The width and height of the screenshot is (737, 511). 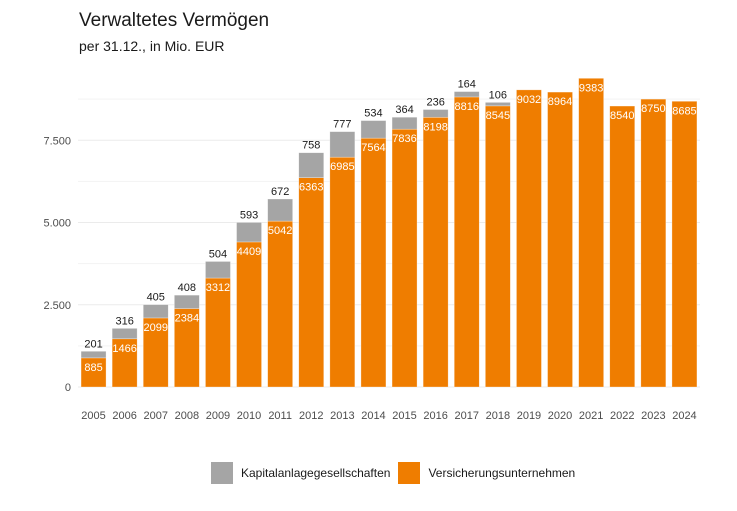 What do you see at coordinates (57, 224) in the screenshot?
I see `y-tick-label: 5.000` at bounding box center [57, 224].